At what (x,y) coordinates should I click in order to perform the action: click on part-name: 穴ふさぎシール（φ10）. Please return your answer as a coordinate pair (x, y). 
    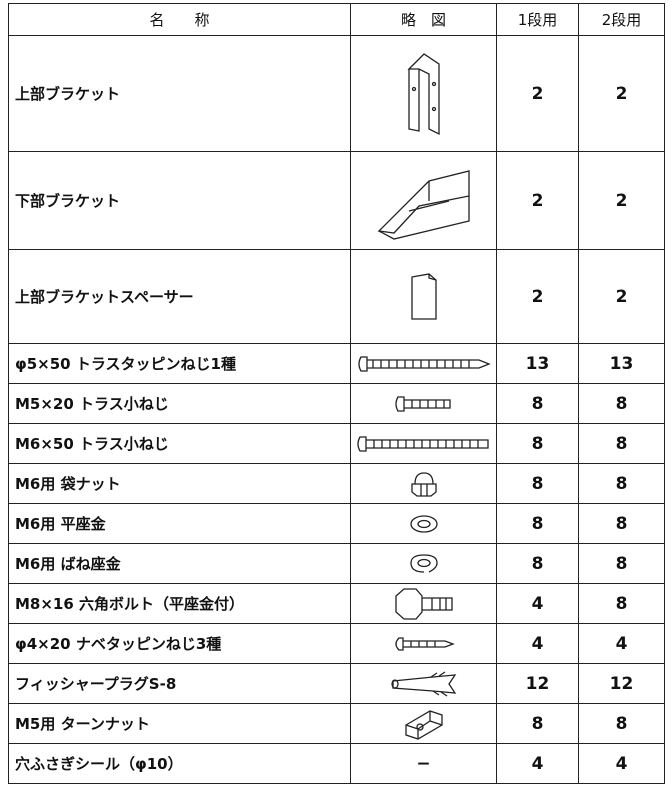
    Looking at the image, I should click on (179, 763).